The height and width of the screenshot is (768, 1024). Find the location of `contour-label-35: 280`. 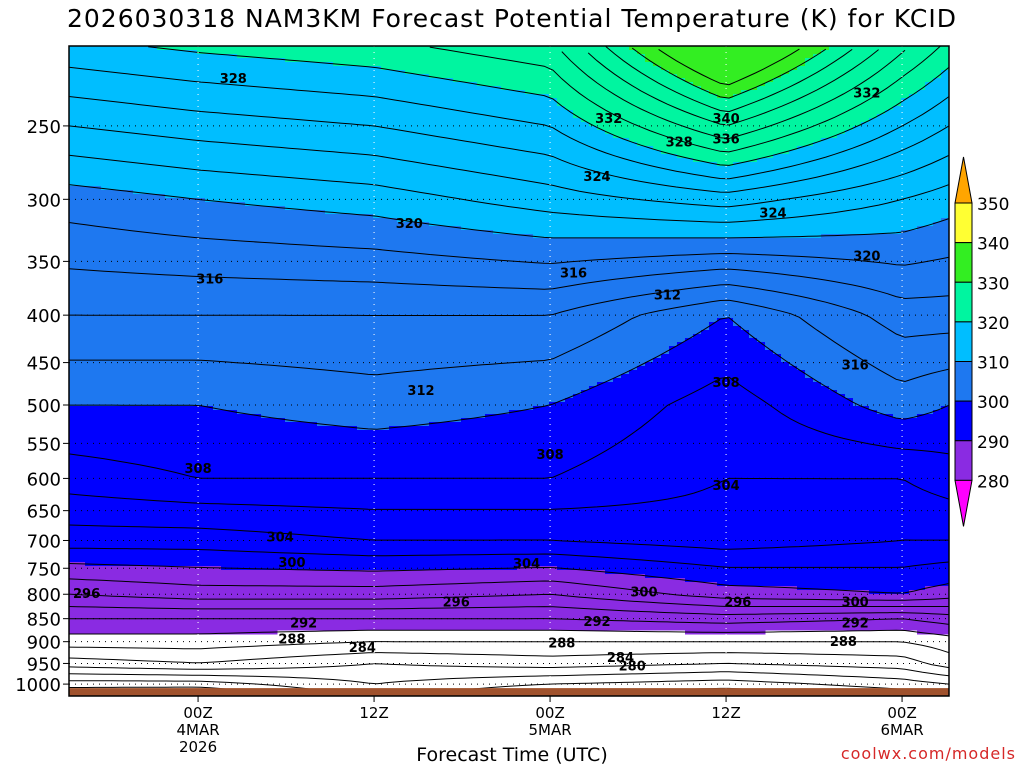

contour-label-35: 280 is located at coordinates (632, 667).